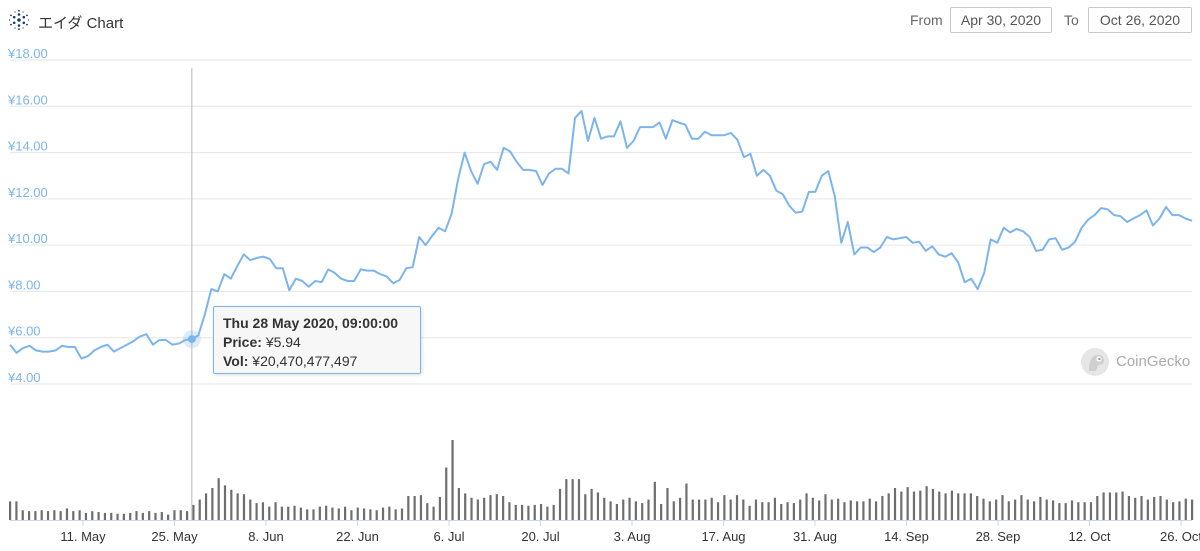 Image resolution: width=1200 pixels, height=551 pixels. What do you see at coordinates (1001, 20) in the screenshot?
I see `from-date-input: Apr 30, 2020` at bounding box center [1001, 20].